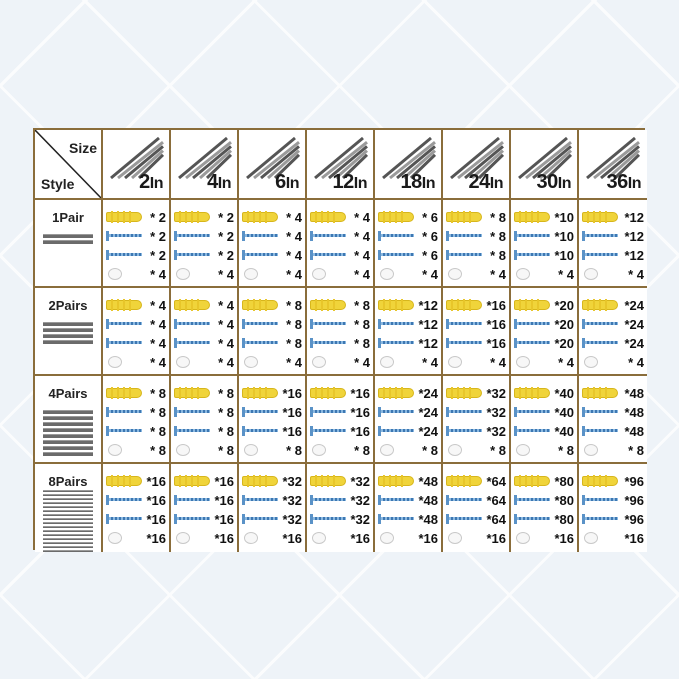 Image resolution: width=679 pixels, height=679 pixels. I want to click on hardware-line: *96, so click(613, 519).